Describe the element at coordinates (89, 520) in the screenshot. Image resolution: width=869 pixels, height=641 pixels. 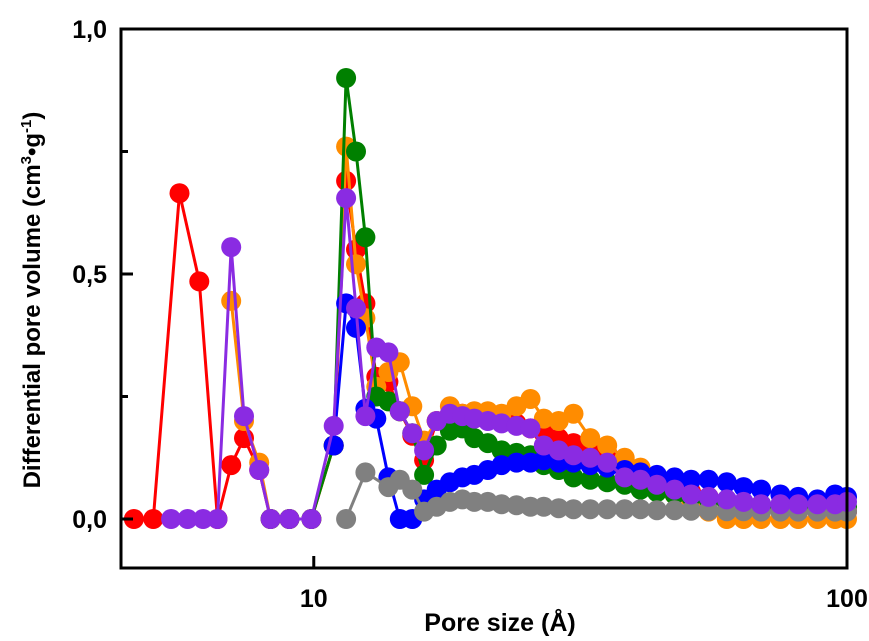
I see `y-tick-label: 0,0` at that location.